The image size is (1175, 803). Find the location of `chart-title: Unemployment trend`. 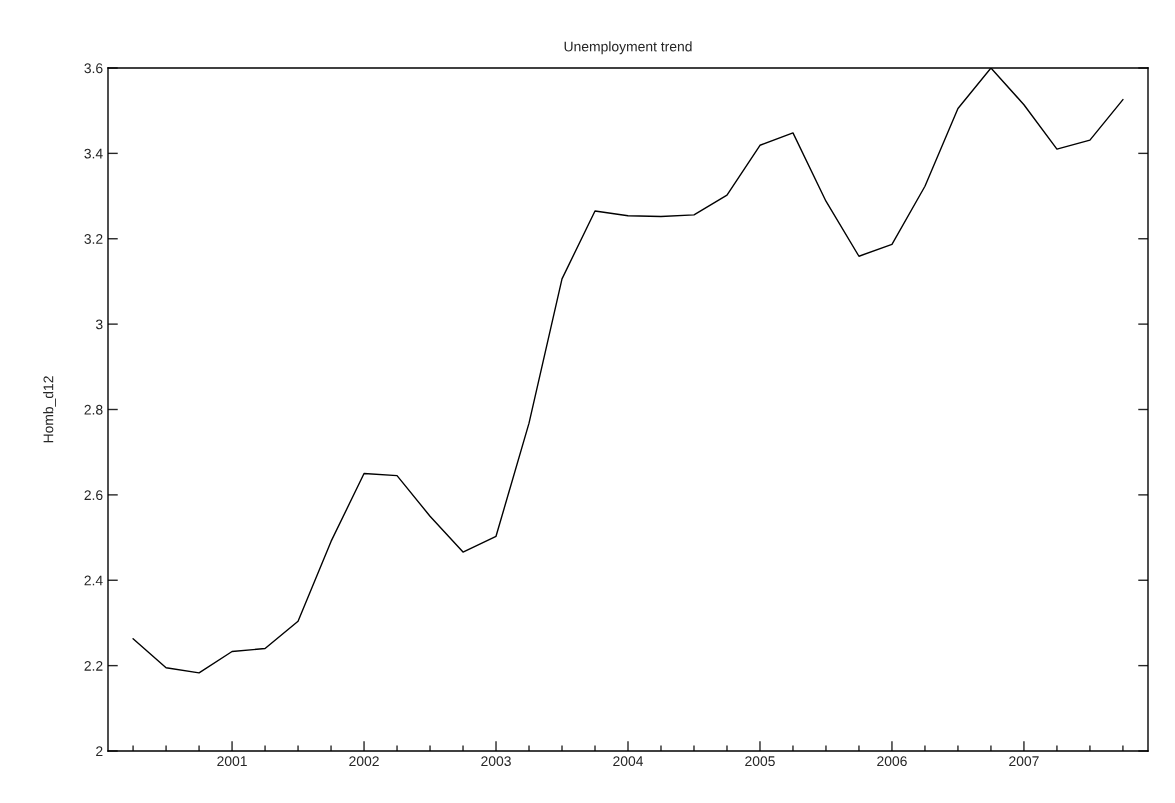

chart-title: Unemployment trend is located at coordinates (628, 48).